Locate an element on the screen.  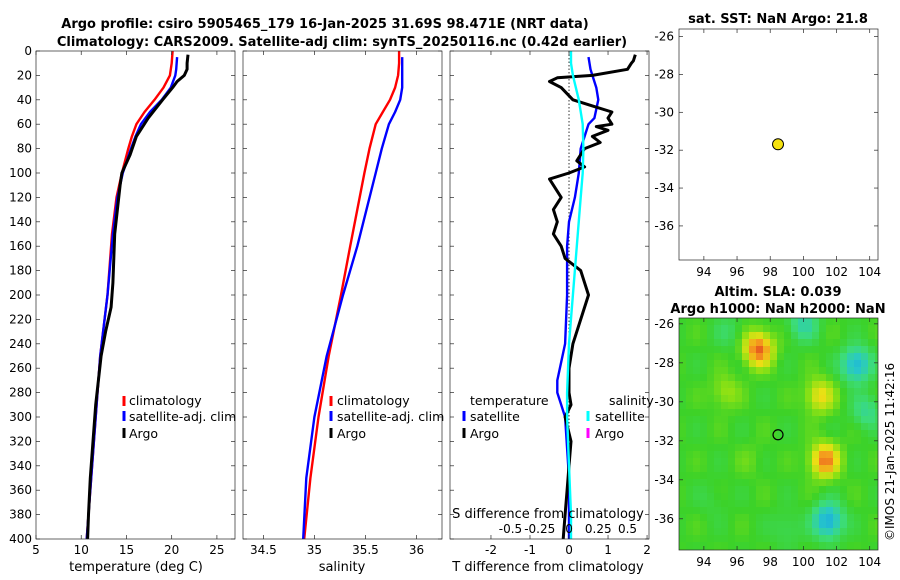
lat-tick-label: -26 is located at coordinates (664, 37).